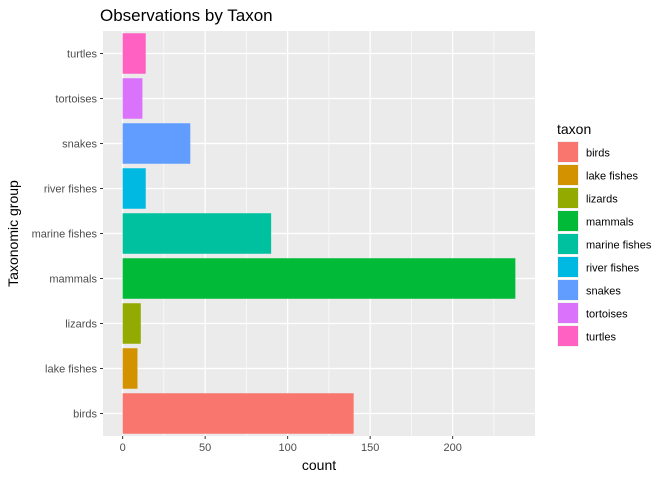  What do you see at coordinates (205, 448) in the screenshot?
I see `x-tick-label: 50` at bounding box center [205, 448].